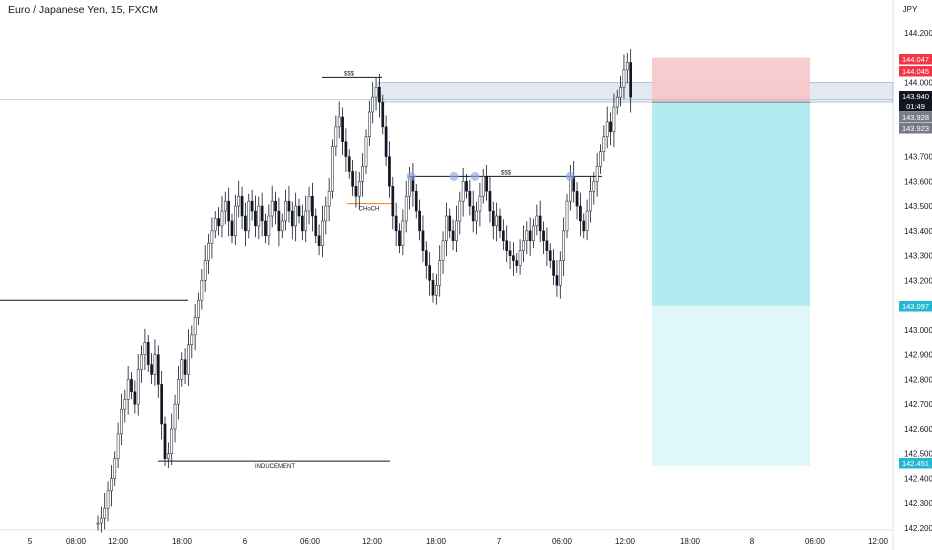 The width and height of the screenshot is (932, 550). What do you see at coordinates (369, 210) in the screenshot?
I see `choch-label: CHoCH` at bounding box center [369, 210].